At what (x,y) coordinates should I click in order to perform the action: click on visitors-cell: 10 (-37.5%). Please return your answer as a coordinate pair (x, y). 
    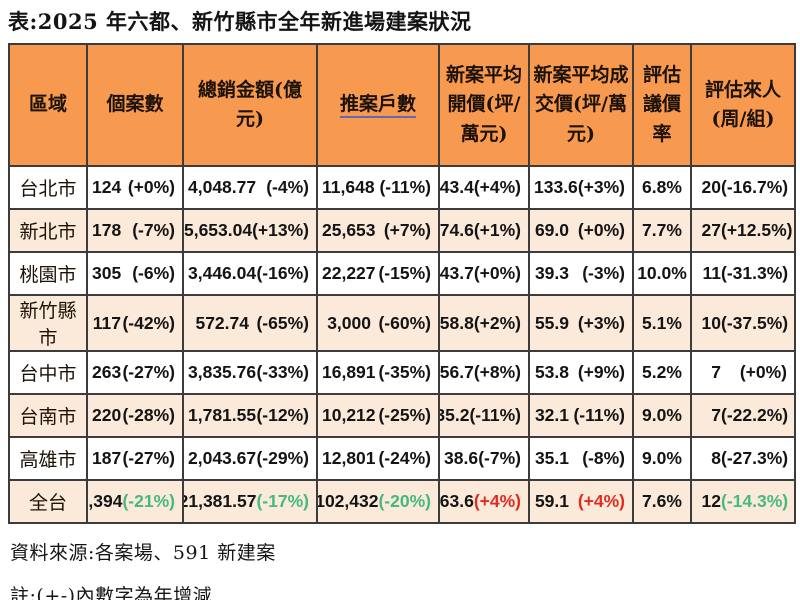
    Looking at the image, I should click on (743, 323).